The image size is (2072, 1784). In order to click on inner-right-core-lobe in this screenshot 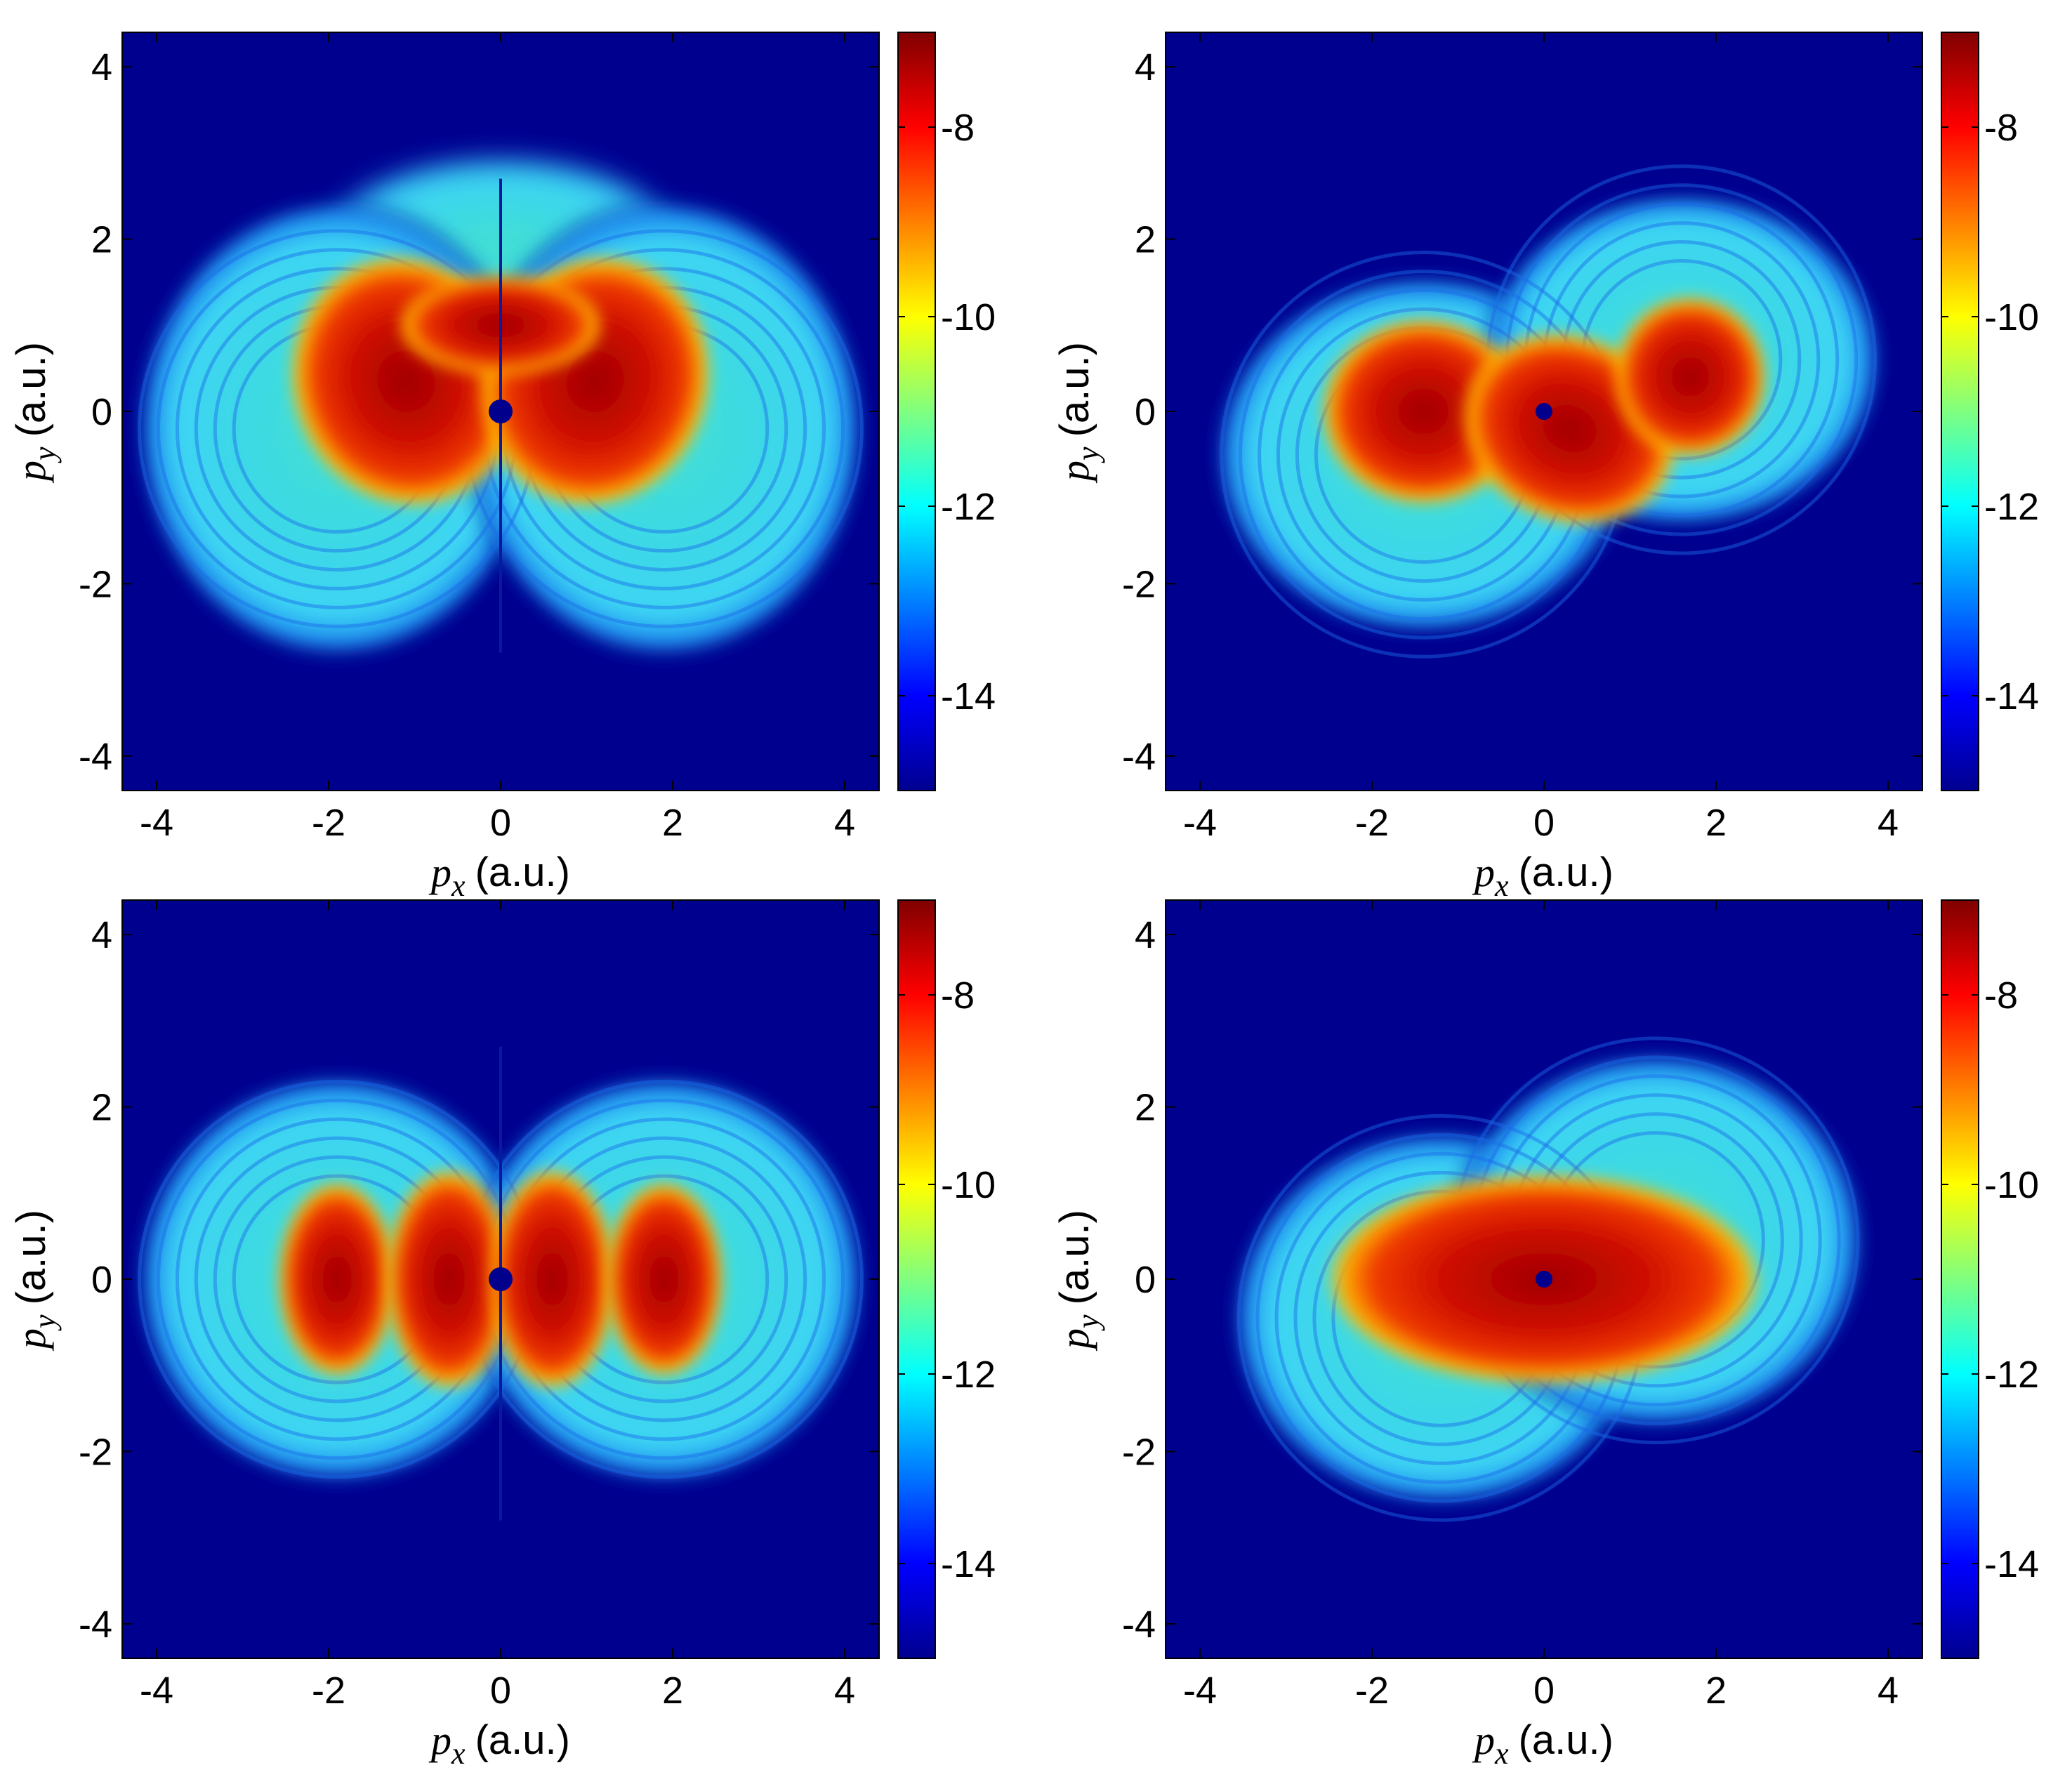, I will do `click(552, 1279)`.